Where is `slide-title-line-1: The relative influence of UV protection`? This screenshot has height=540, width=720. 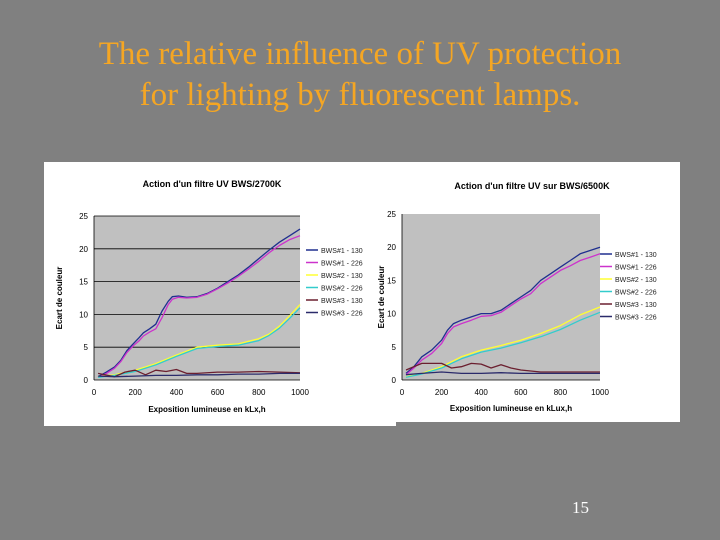 slide-title-line-1: The relative influence of UV protection is located at coordinates (360, 54).